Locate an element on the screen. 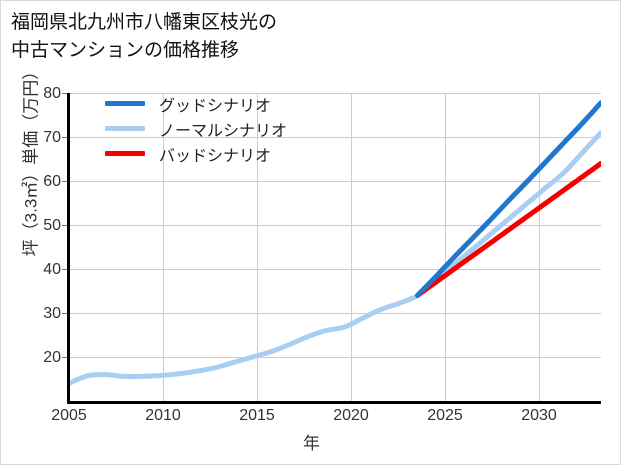  x-tick-label-2020: 2020 is located at coordinates (351, 415).